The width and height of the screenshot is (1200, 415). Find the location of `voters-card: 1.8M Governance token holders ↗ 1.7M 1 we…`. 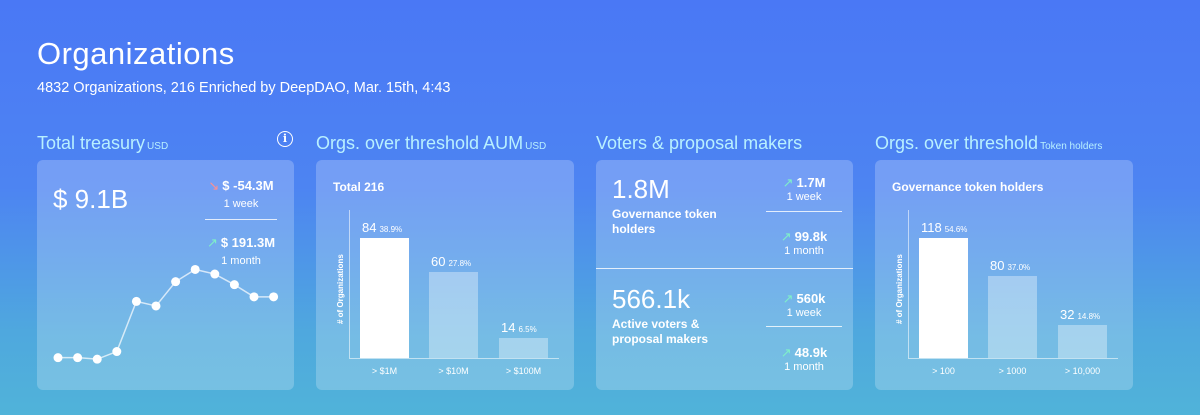

voters-card: 1.8M Governance token holders ↗ 1.7M 1 we… is located at coordinates (724, 275).